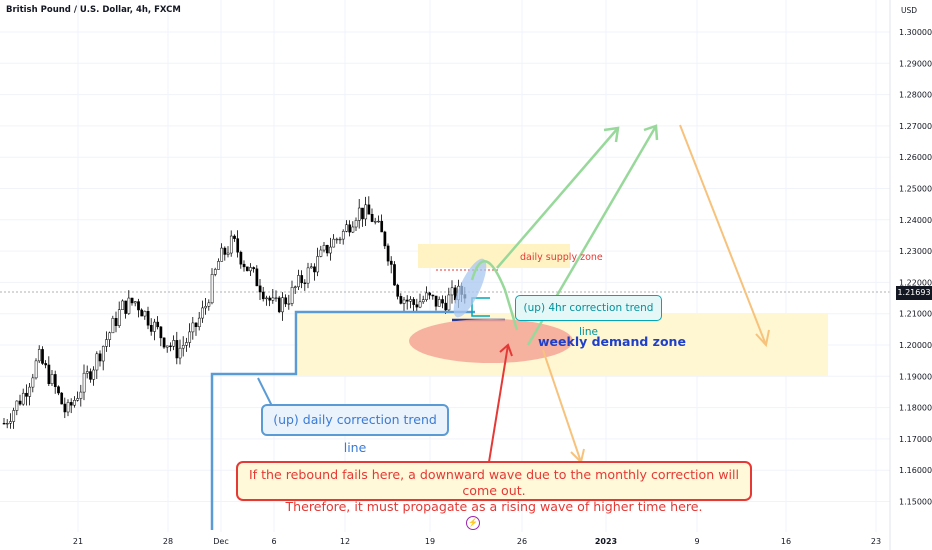  What do you see at coordinates (220, 541) in the screenshot?
I see `time-tick-label: Dec` at bounding box center [220, 541].